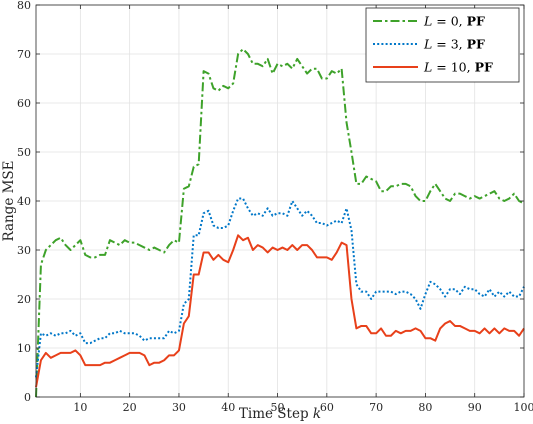 Image resolution: width=533 pixels, height=424 pixels. I want to click on x-tick-label: 80, so click(425, 407).